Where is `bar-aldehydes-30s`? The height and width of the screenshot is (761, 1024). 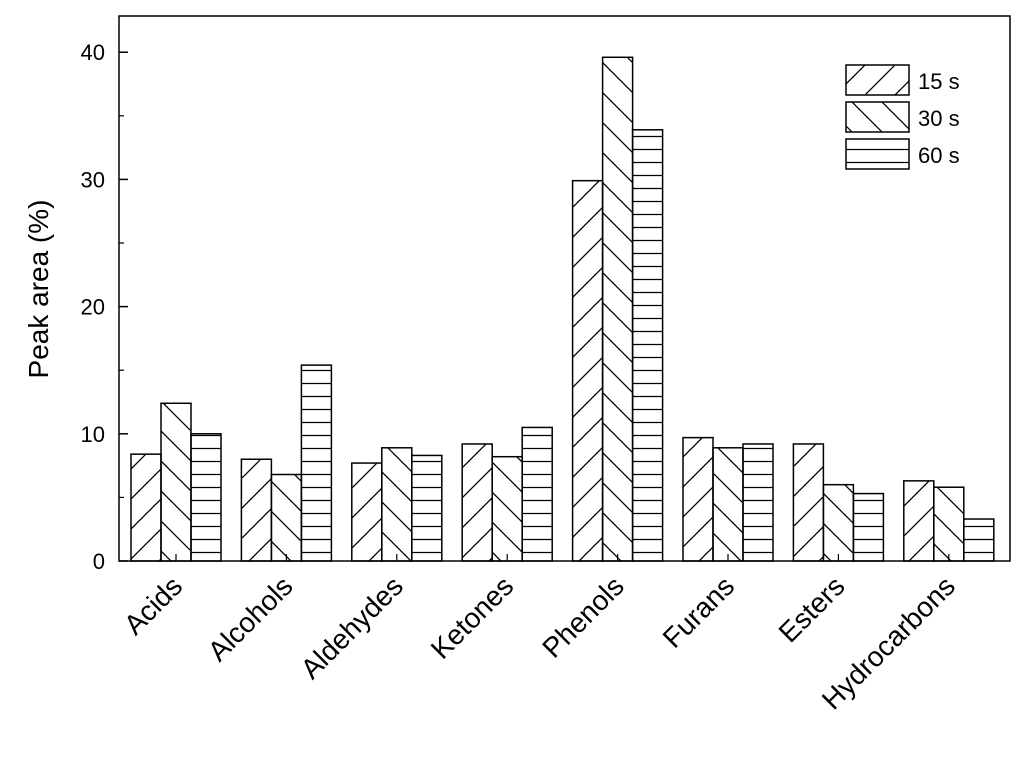 bar-aldehydes-30s is located at coordinates (397, 504).